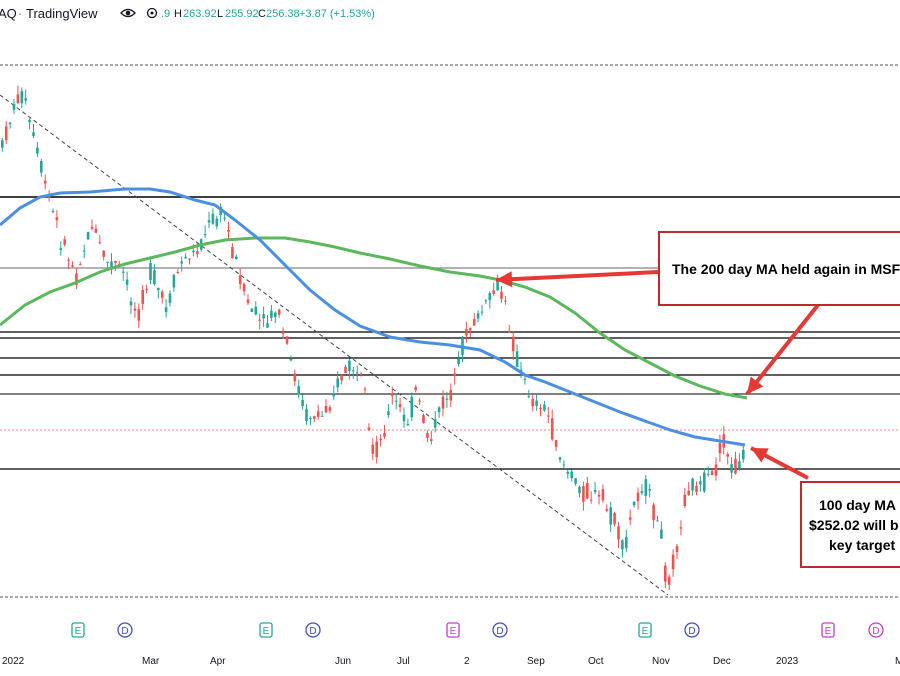 The height and width of the screenshot is (676, 900). Describe the element at coordinates (779, 268) in the screenshot. I see `ma200-callout: The 200 day MA held again in MSF` at that location.